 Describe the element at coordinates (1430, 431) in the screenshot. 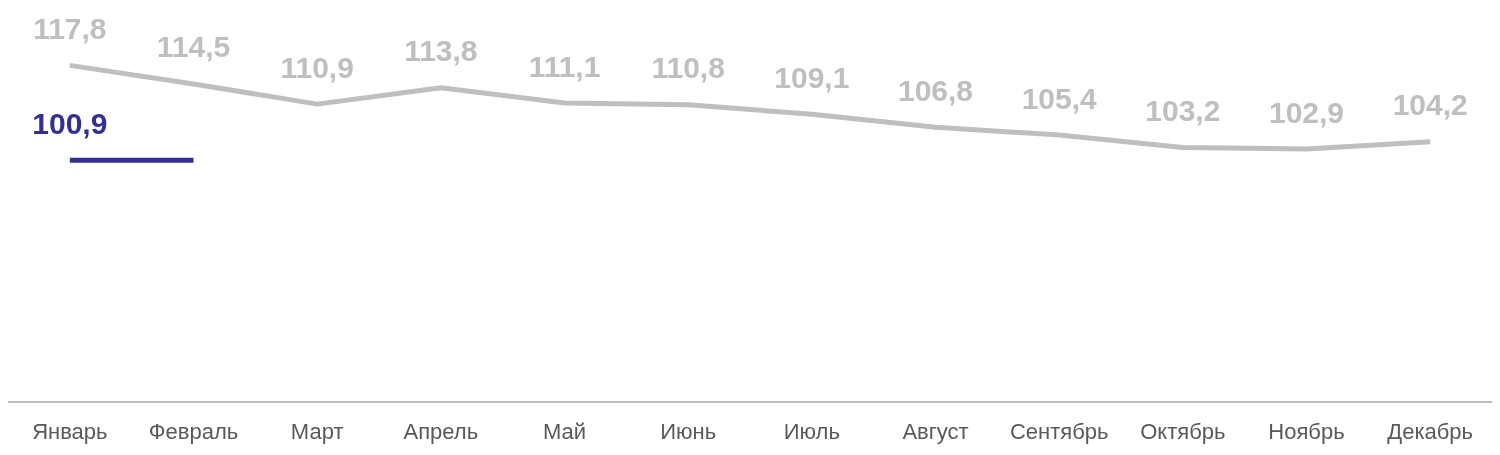

I see `x-tick-label: Декабрь` at that location.